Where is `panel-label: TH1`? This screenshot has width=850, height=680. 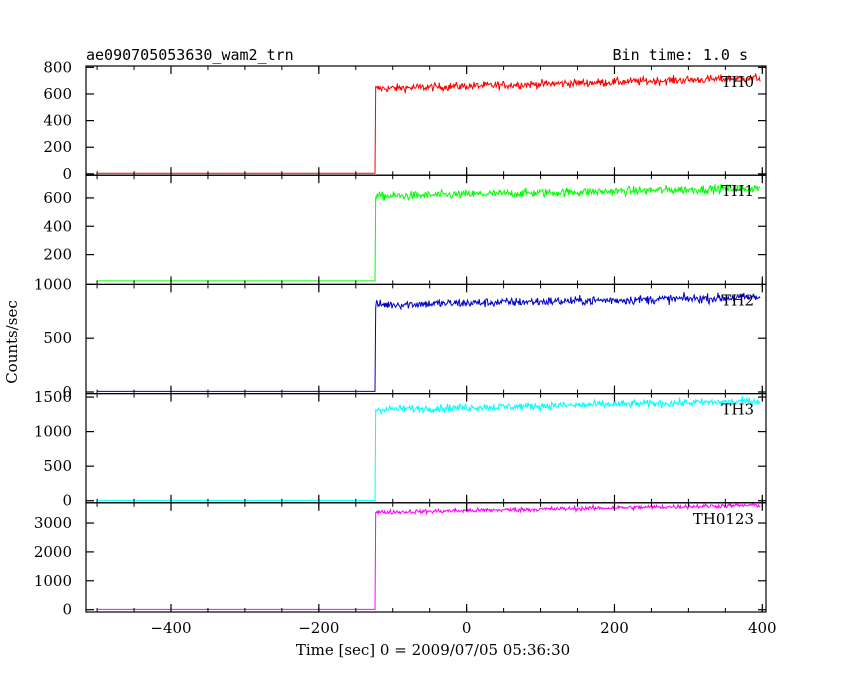
panel-label: TH1 is located at coordinates (737, 191).